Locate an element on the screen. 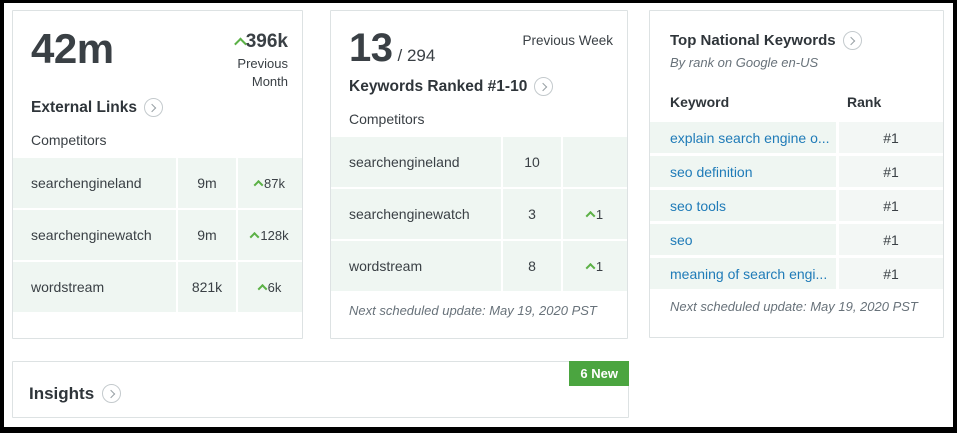 The width and height of the screenshot is (957, 433). keywords-ranked-total: / 294 is located at coordinates (416, 55).